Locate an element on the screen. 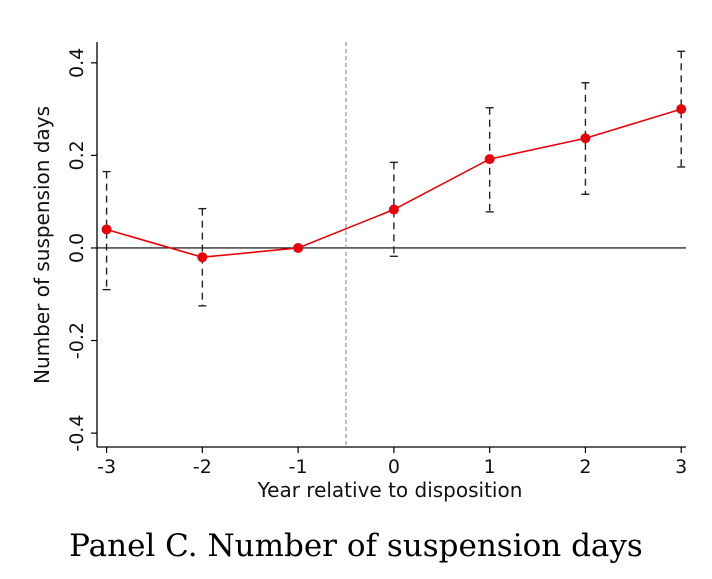  x-tick-label: -1 is located at coordinates (298, 467).